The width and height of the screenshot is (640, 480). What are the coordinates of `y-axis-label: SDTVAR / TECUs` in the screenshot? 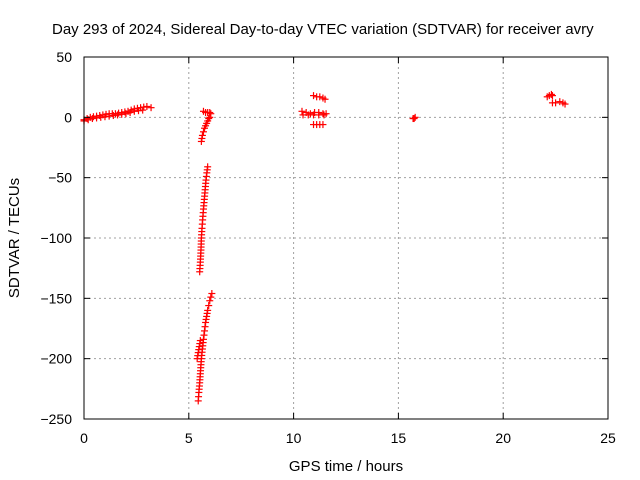 It's located at (14, 238).